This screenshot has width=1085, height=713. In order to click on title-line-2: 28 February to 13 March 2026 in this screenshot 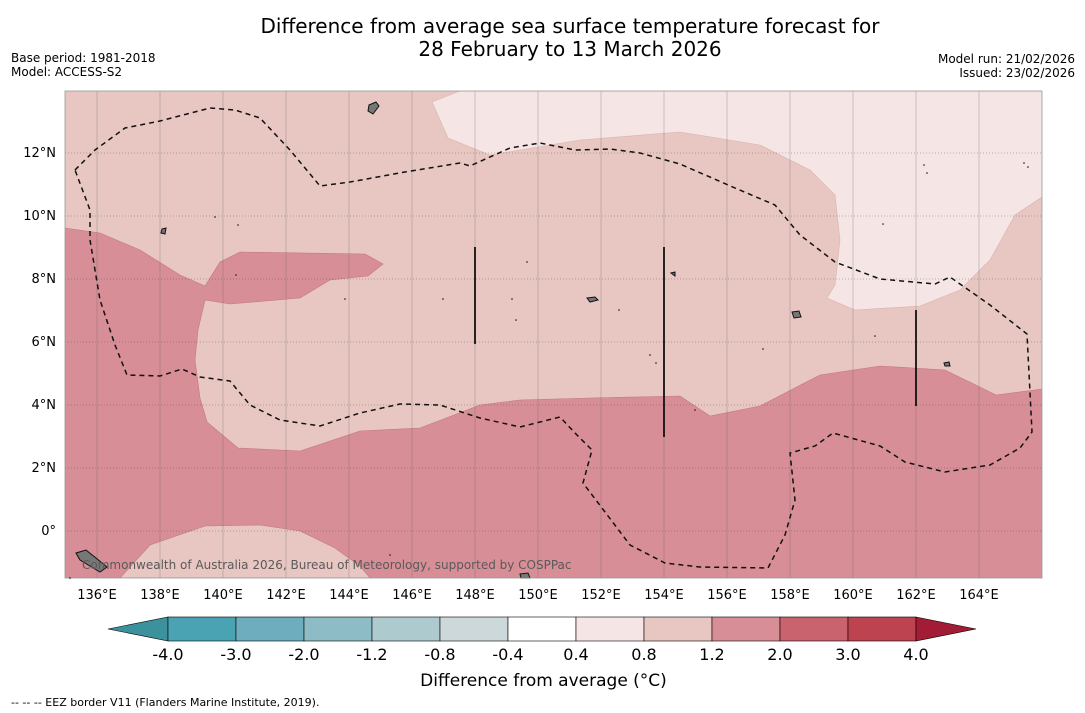, I will do `click(570, 49)`.